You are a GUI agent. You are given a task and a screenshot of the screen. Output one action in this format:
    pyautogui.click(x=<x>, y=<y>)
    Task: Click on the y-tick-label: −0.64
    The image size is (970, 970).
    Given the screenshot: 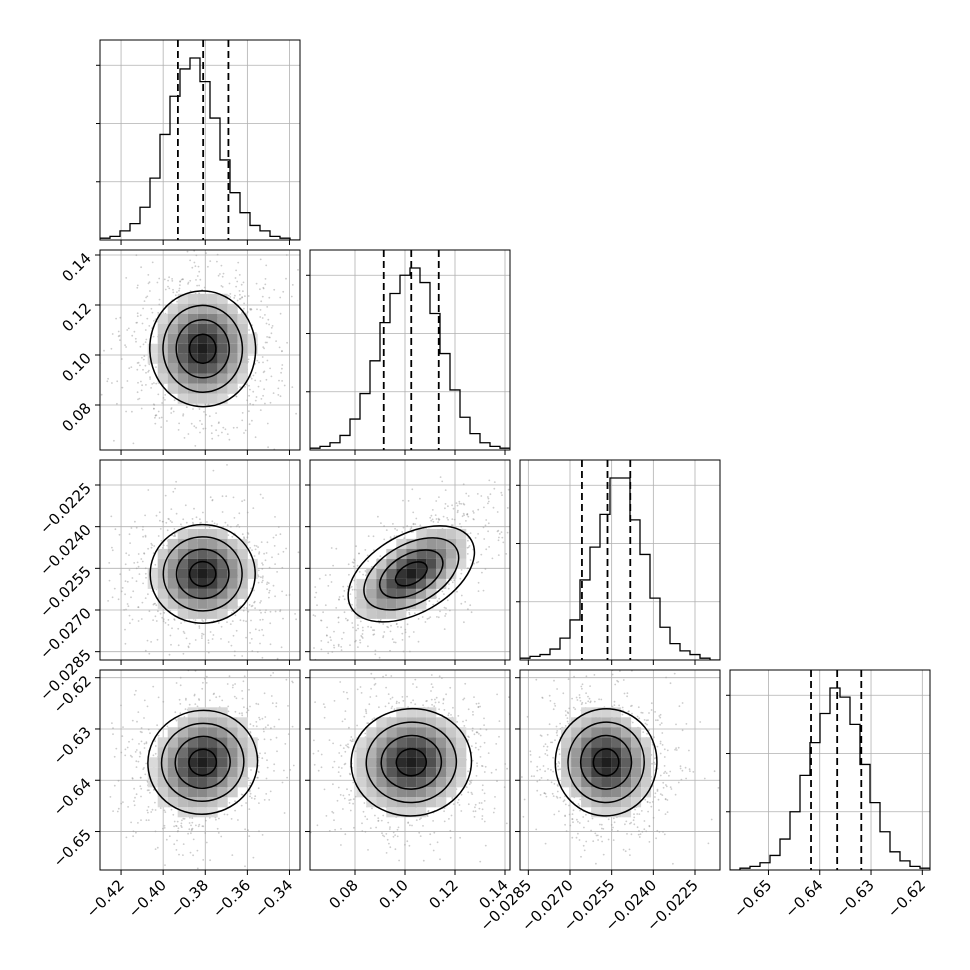 What is the action you would take?
    pyautogui.click(x=72, y=796)
    